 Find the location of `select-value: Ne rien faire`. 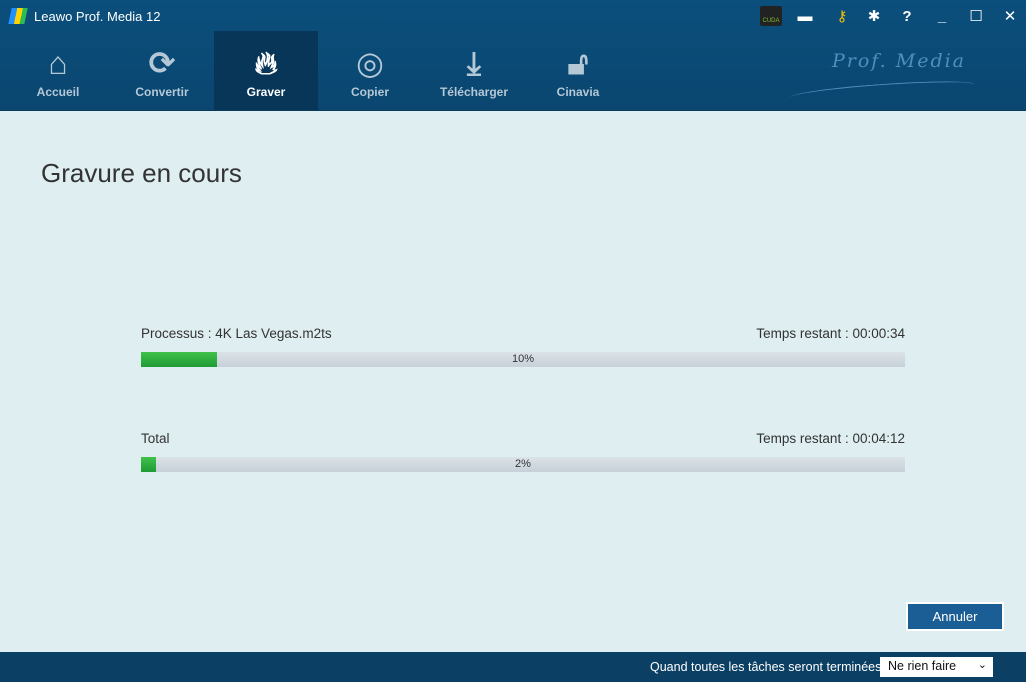

select-value: Ne rien faire is located at coordinates (922, 666).